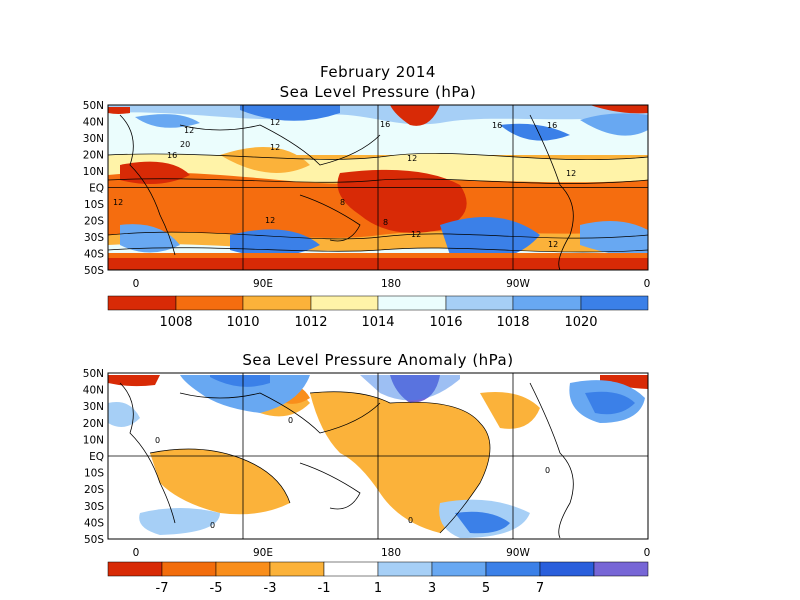 The width and height of the screenshot is (800, 600). Describe the element at coordinates (185, 144) in the screenshot. I see `contour-label: 20` at that location.